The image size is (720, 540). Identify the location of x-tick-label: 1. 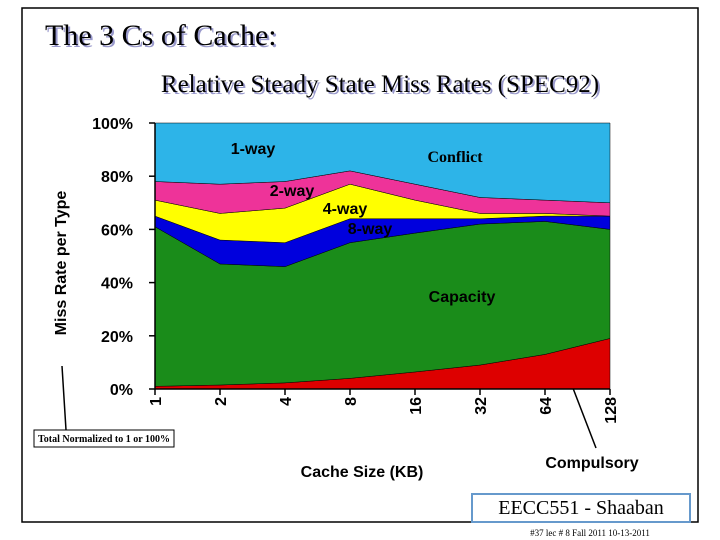
(156, 401).